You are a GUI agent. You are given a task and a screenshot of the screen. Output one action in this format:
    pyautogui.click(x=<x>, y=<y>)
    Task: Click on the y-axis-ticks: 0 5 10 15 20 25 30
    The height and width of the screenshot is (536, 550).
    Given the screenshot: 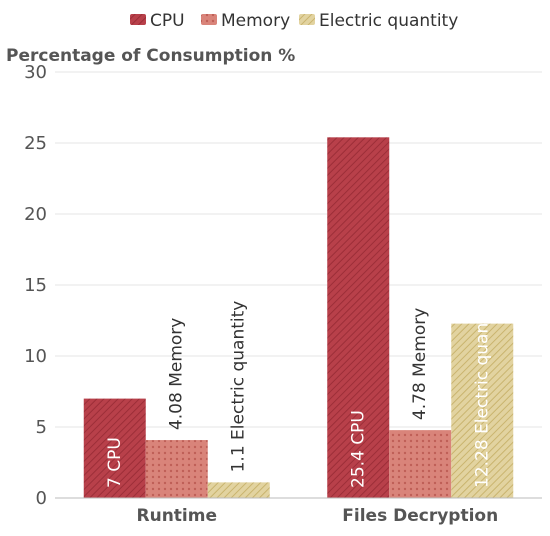 What is the action you would take?
    pyautogui.click(x=35, y=285)
    